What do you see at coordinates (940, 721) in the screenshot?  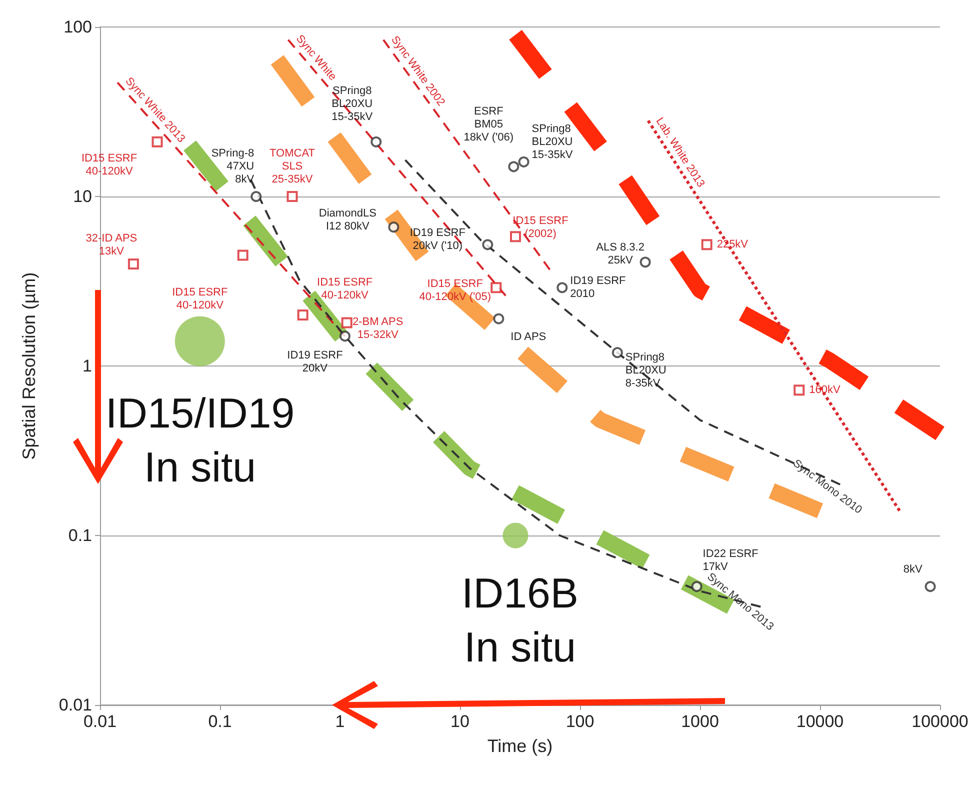 I see `x-tick-label: 100000` at bounding box center [940, 721].